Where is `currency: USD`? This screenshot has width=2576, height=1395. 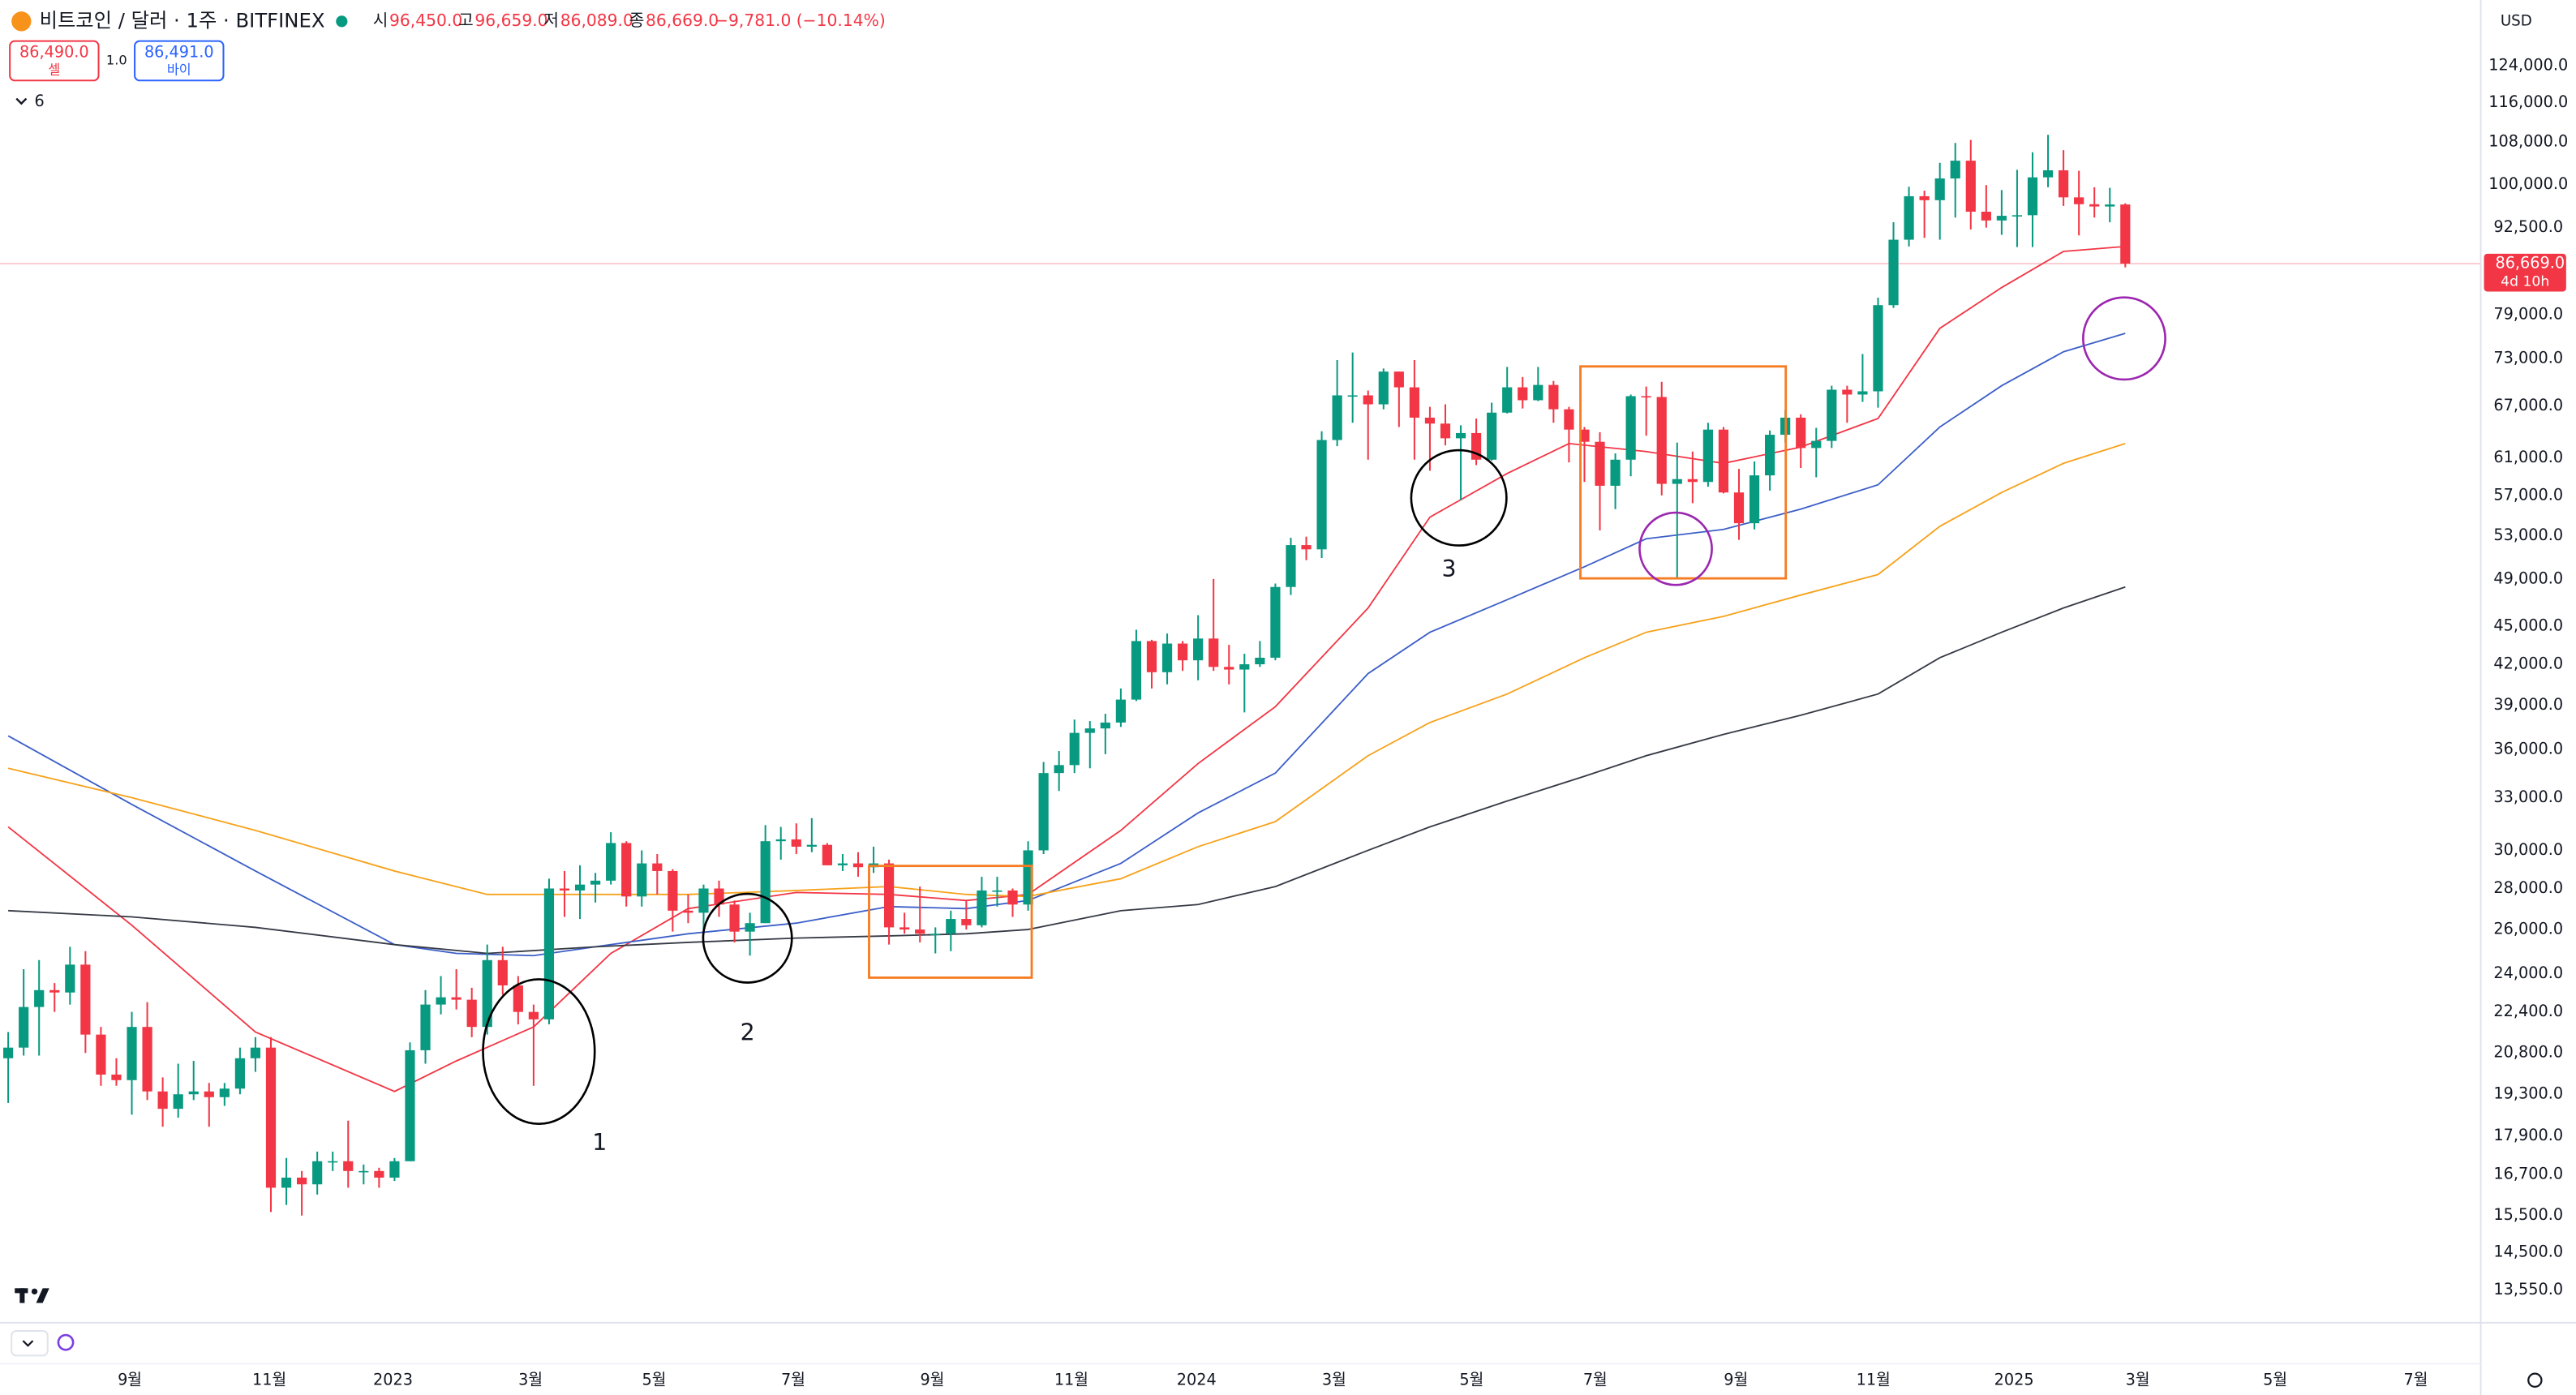 currency: USD is located at coordinates (2516, 20).